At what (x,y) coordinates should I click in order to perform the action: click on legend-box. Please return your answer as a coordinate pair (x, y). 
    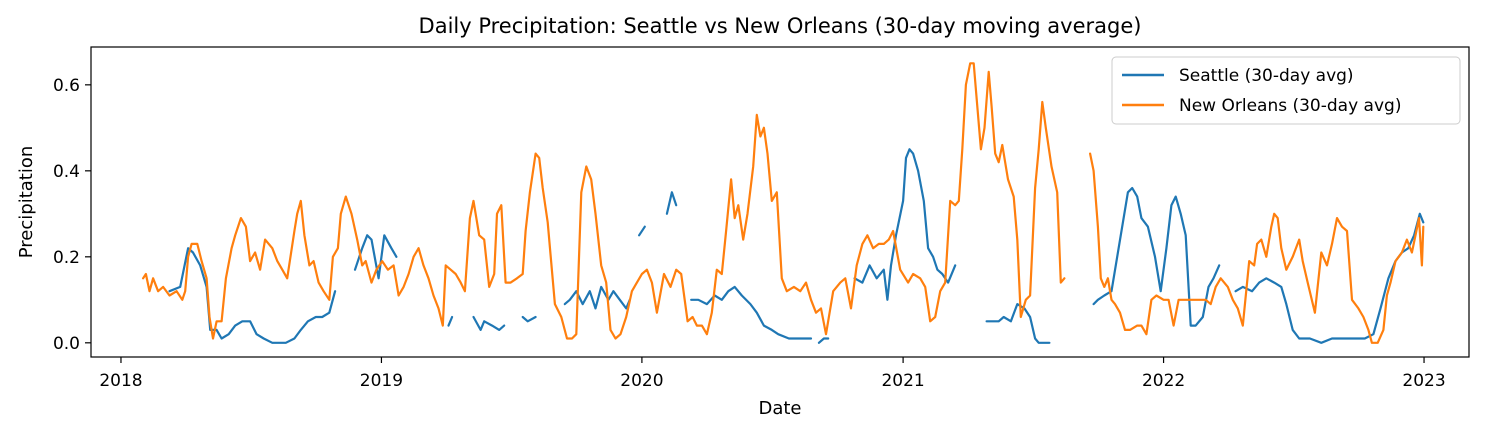
    Looking at the image, I should click on (1286, 90).